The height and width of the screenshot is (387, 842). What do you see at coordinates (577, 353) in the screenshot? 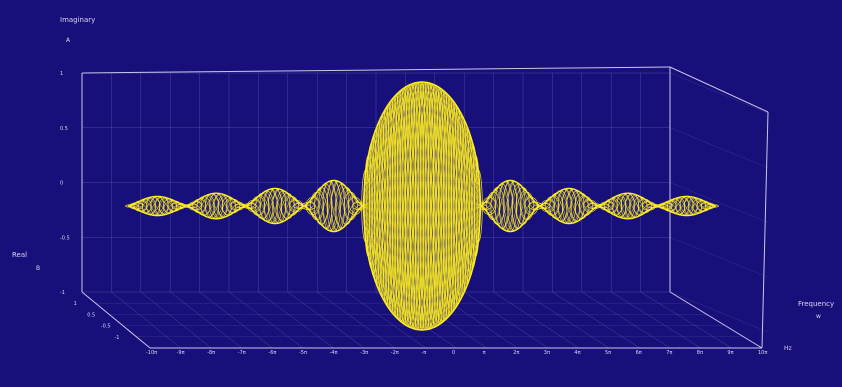
I see `x-tick-label: 4π` at bounding box center [577, 353].